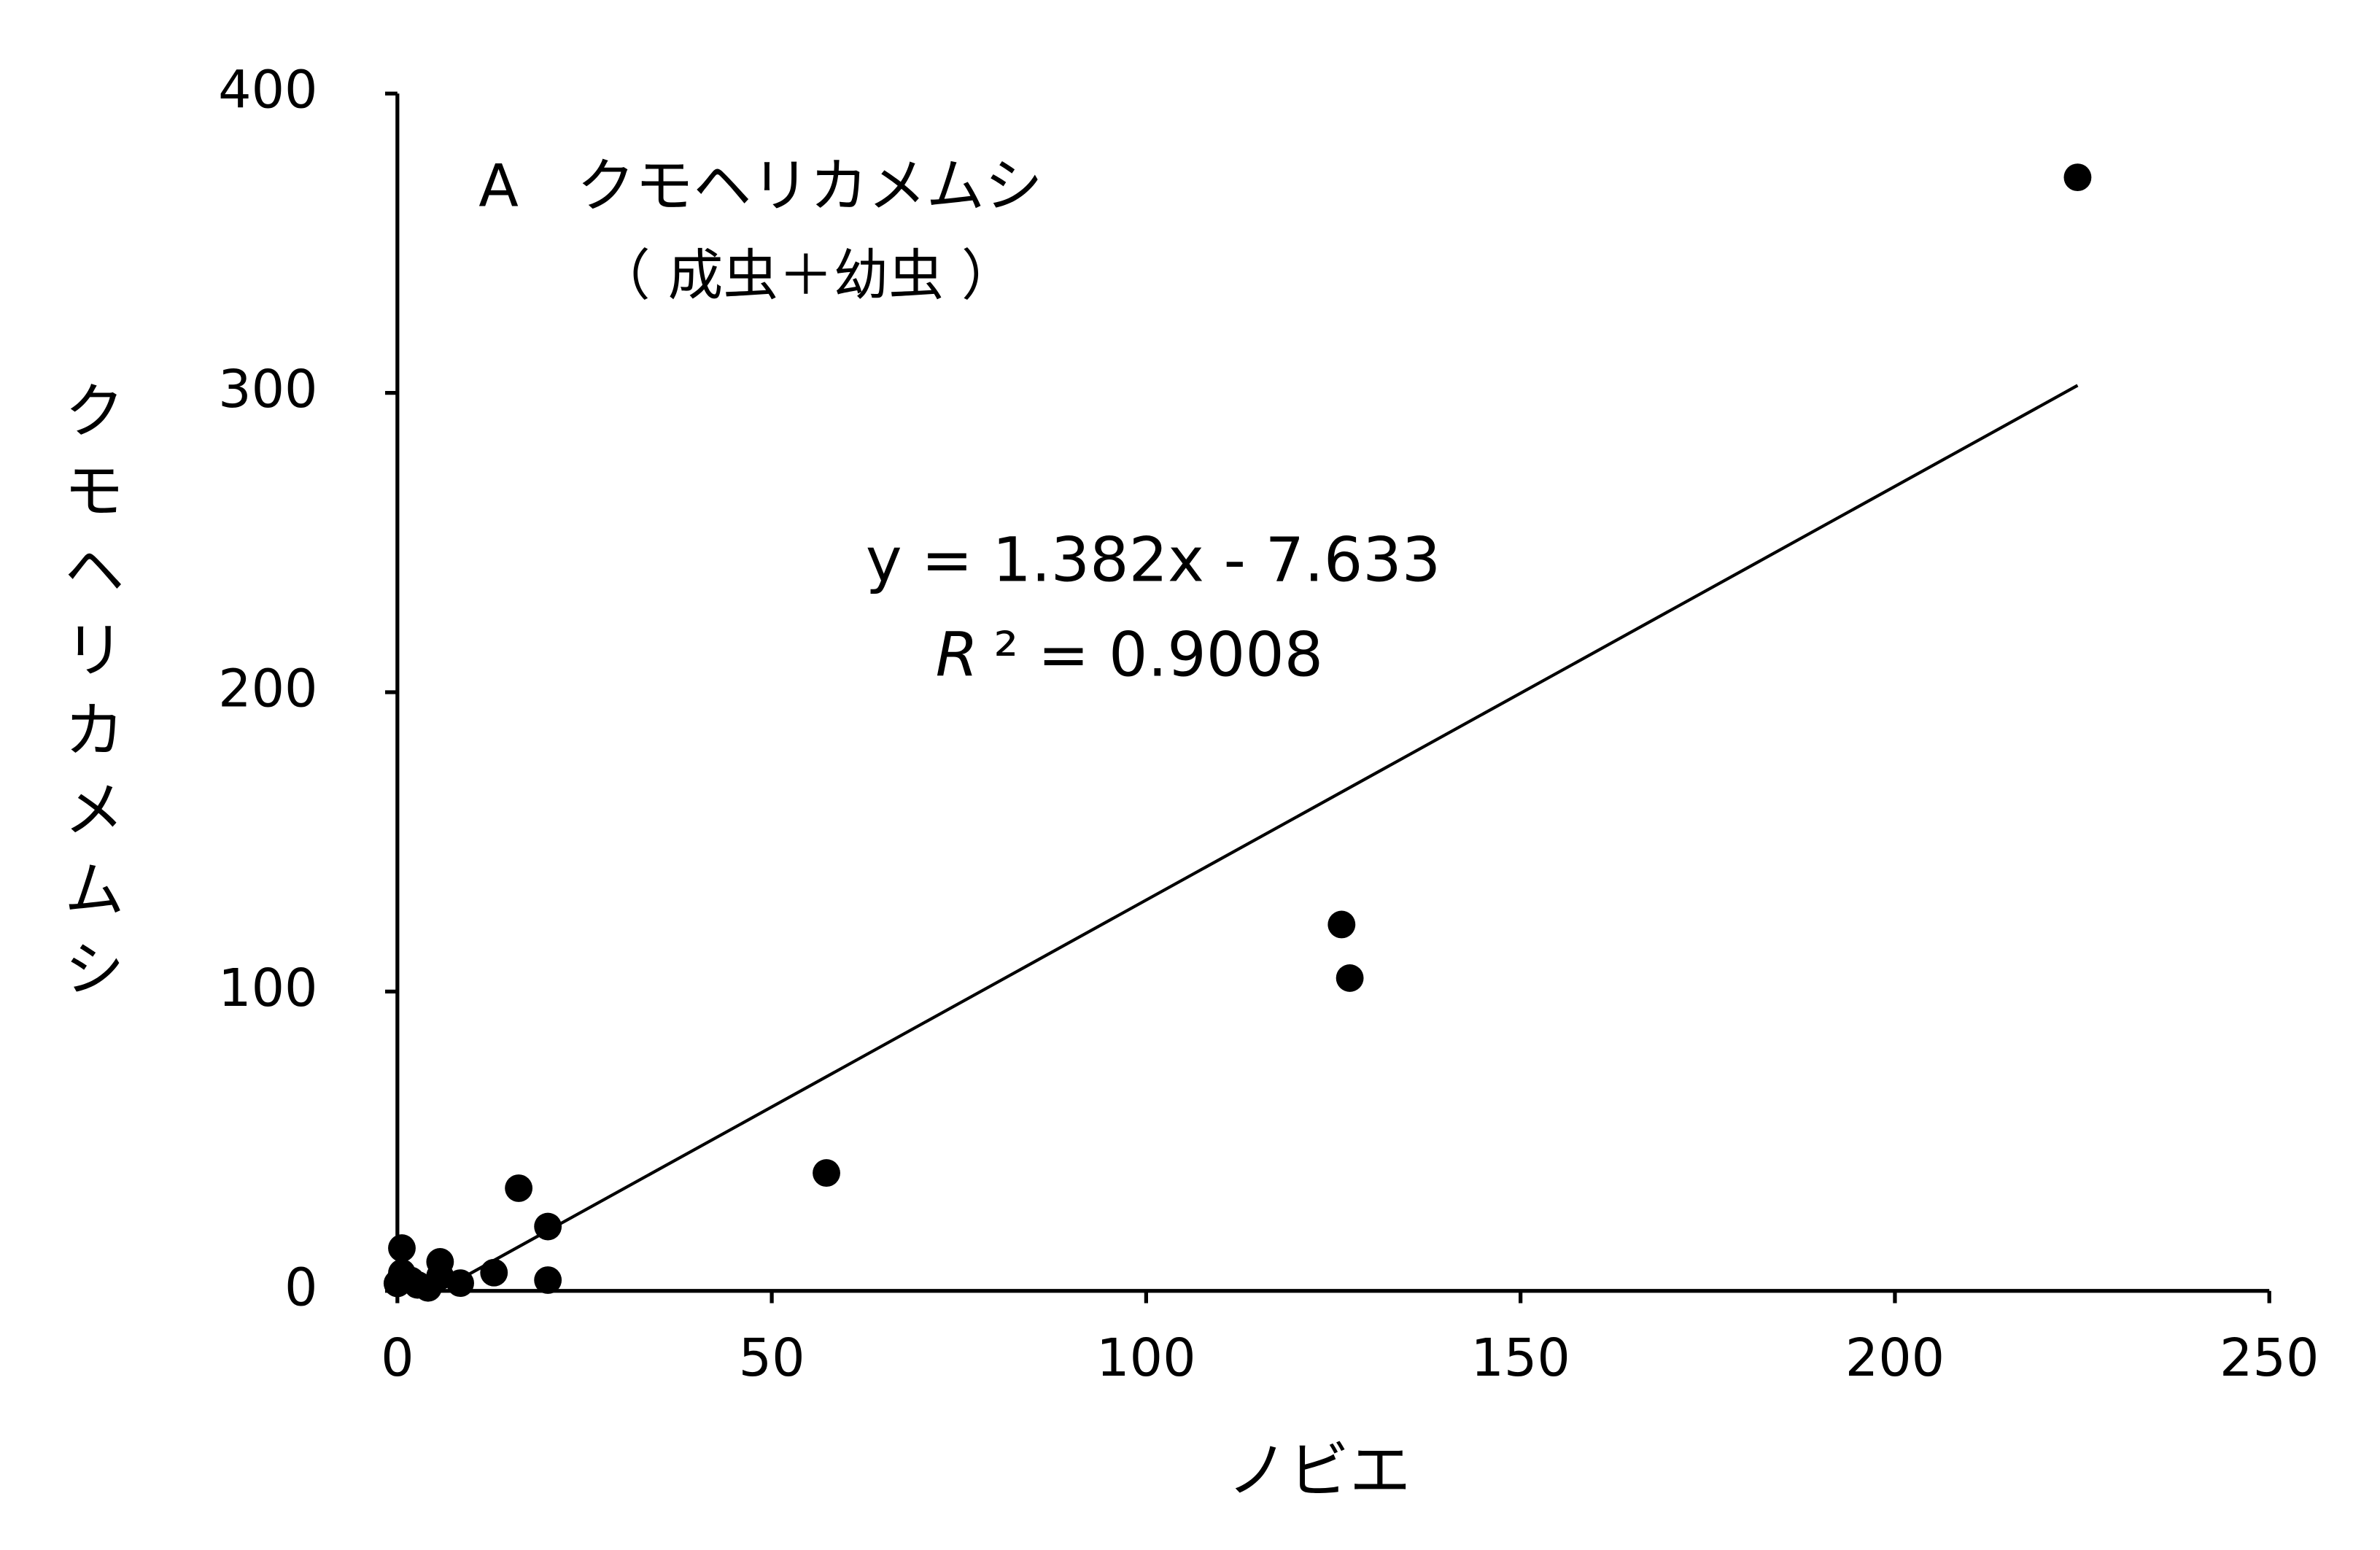 This screenshot has width=2380, height=1550. What do you see at coordinates (1895, 1358) in the screenshot?
I see `x-tick-label: 200` at bounding box center [1895, 1358].